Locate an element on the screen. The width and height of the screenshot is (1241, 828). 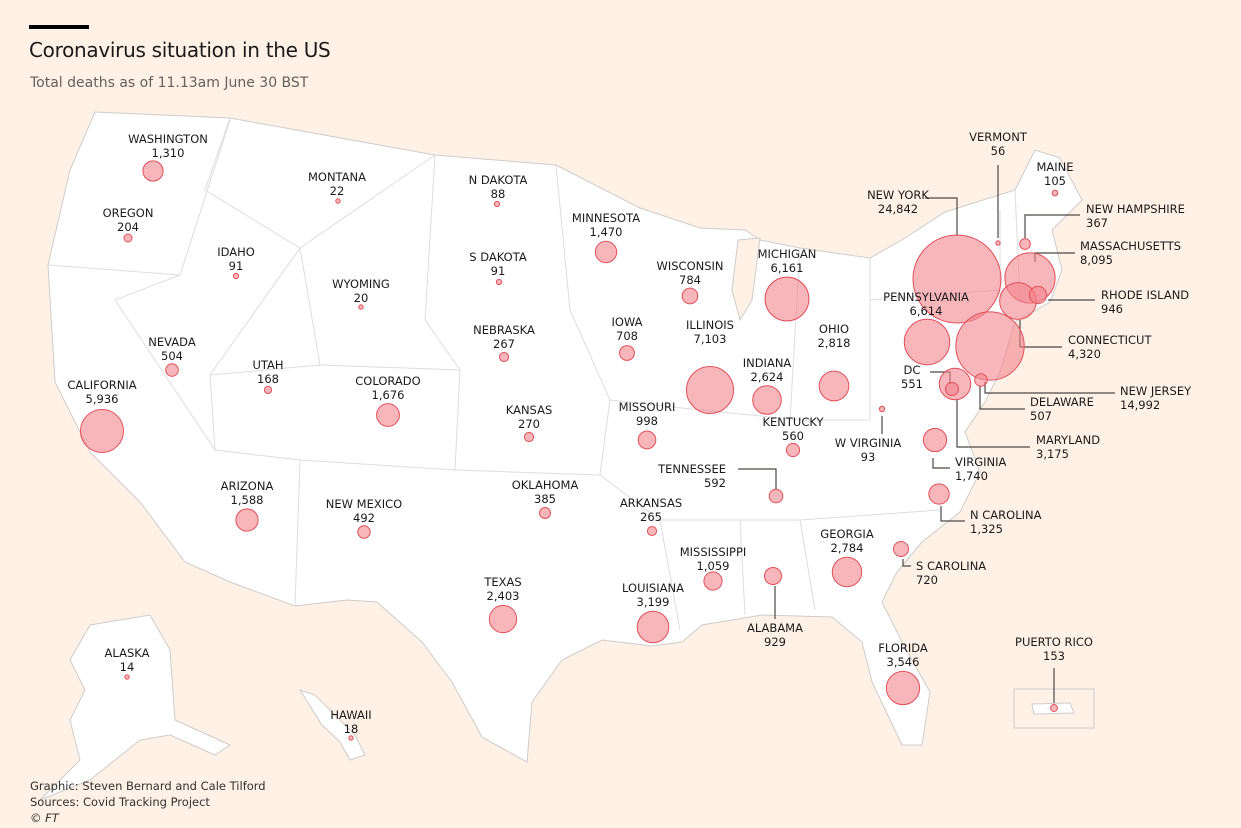
bubble-il is located at coordinates (710, 390).